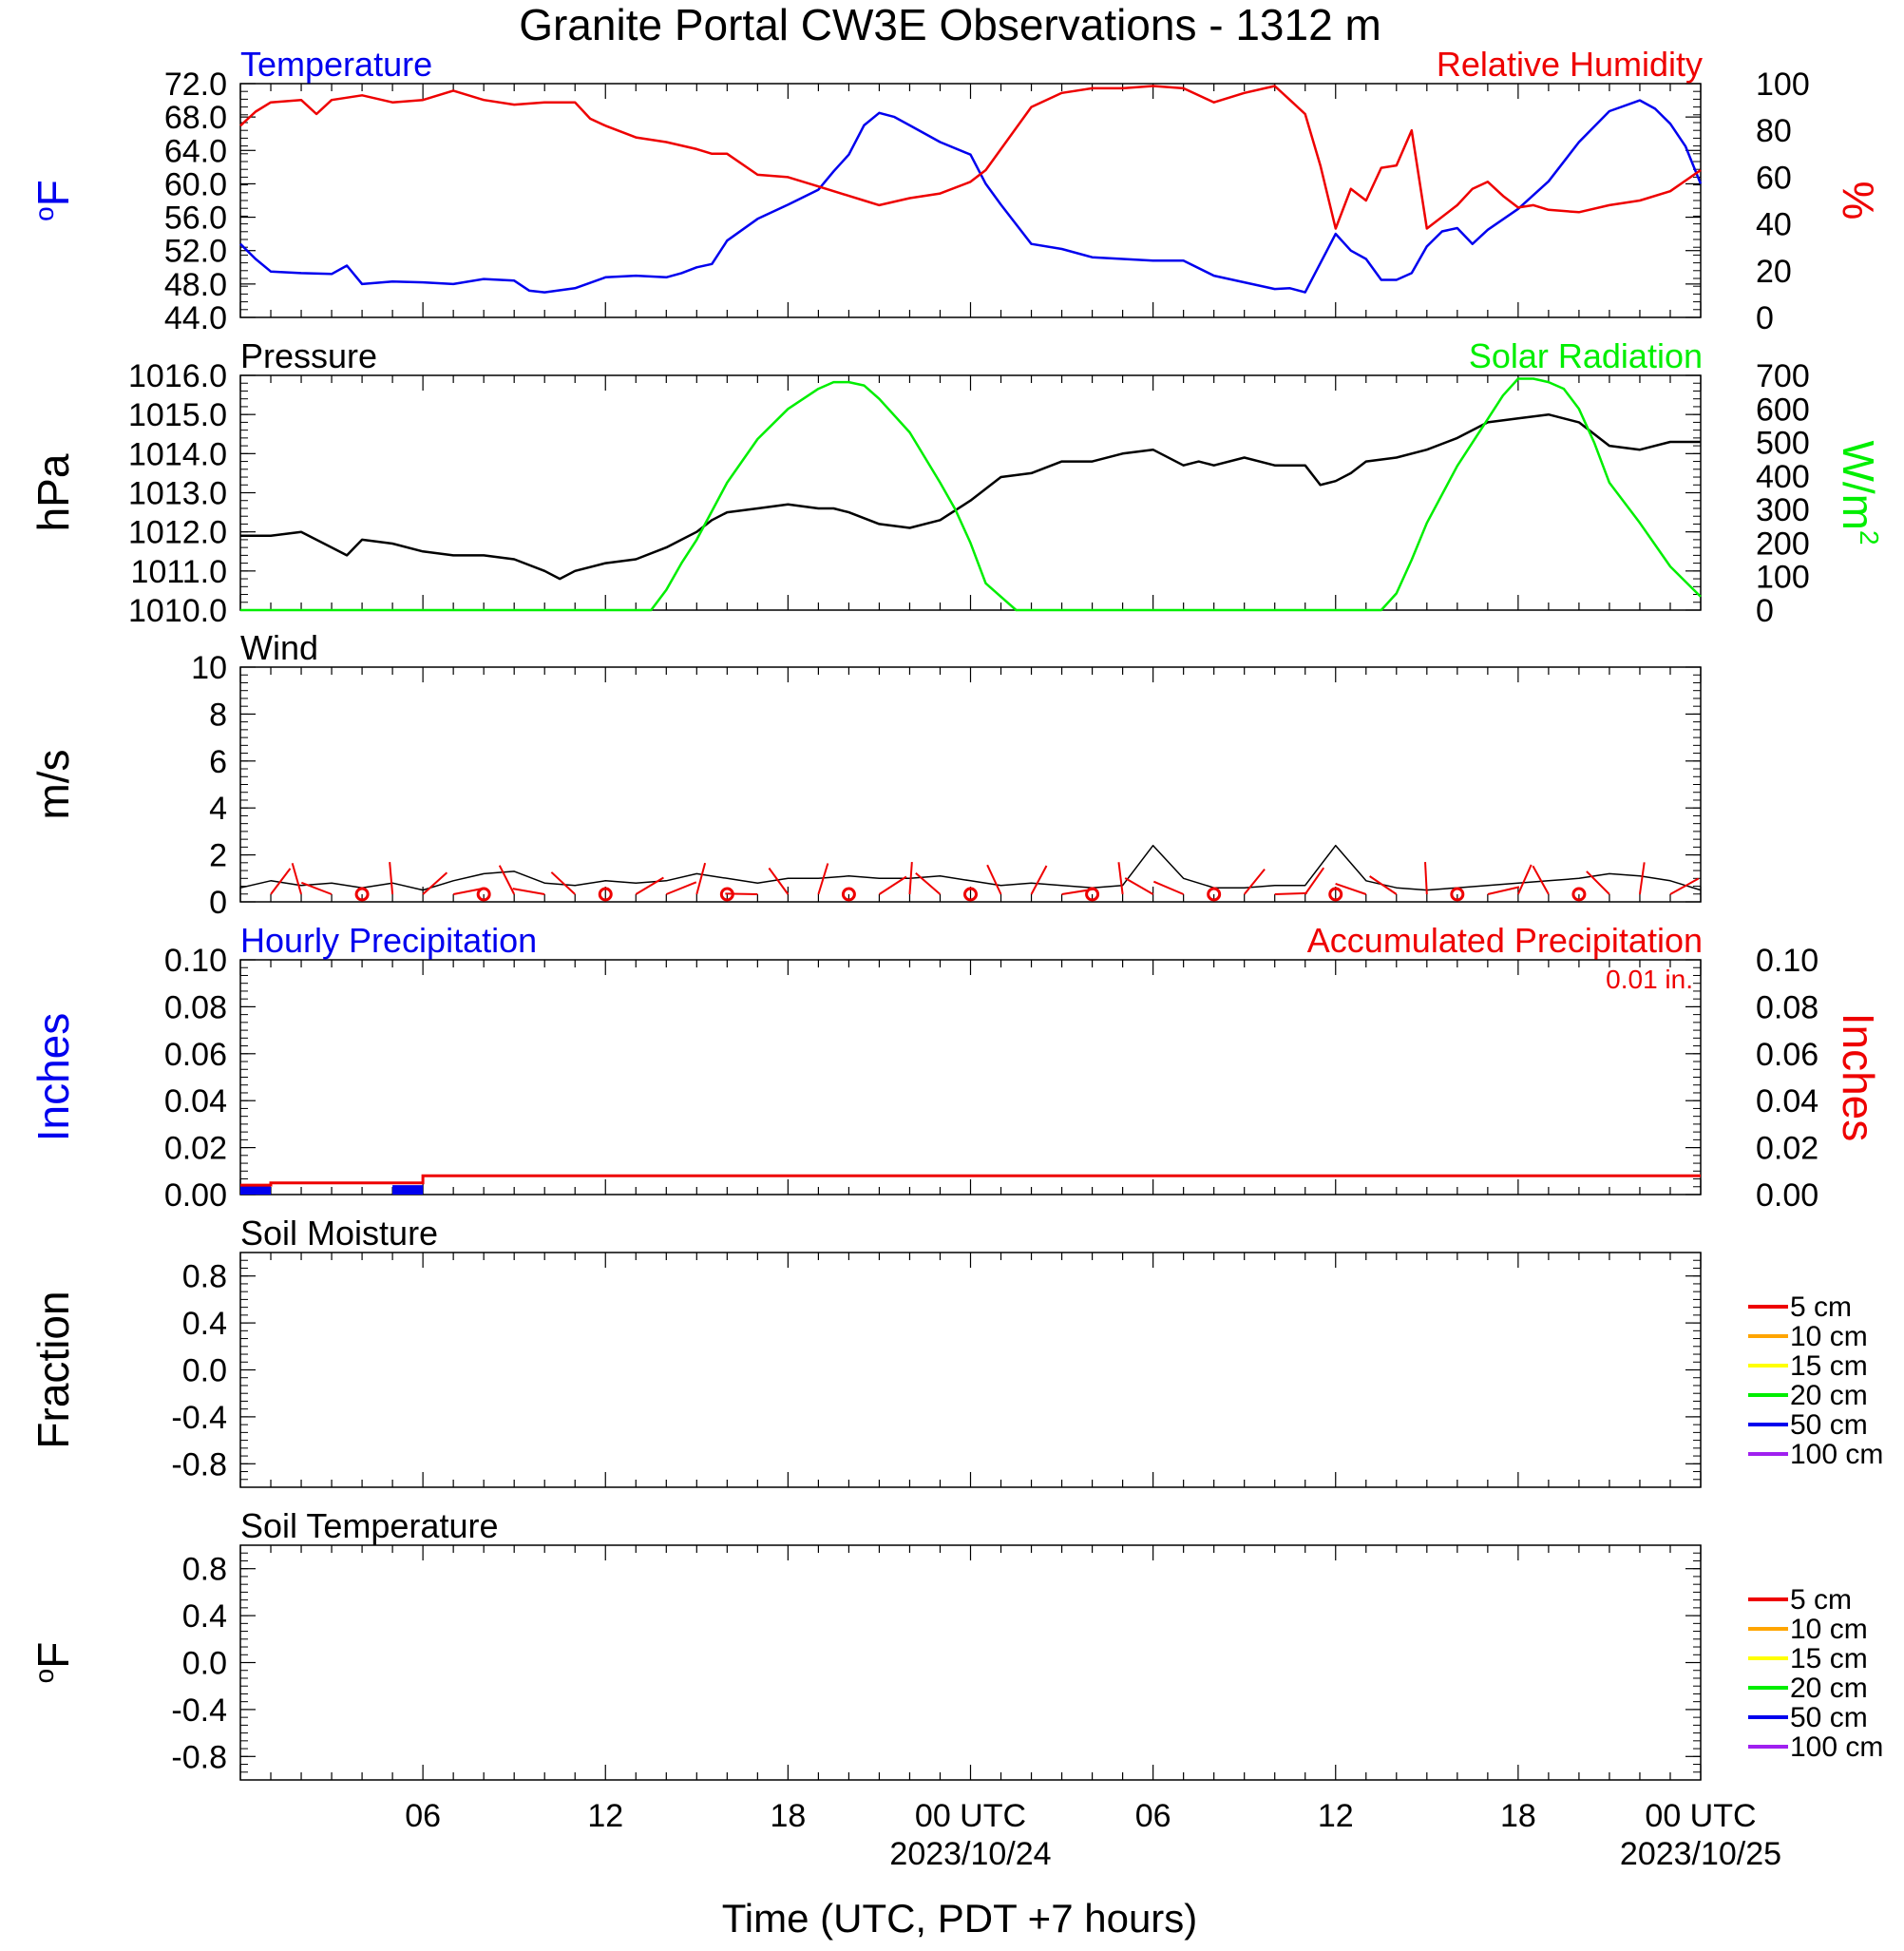 This screenshot has width=1904, height=1951. I want to click on legend-label: 100 cm, so click(1837, 1454).